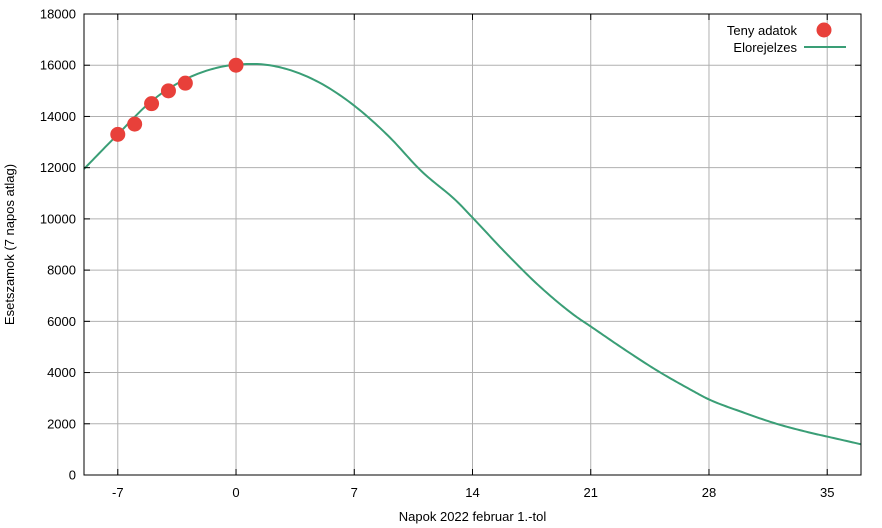 The image size is (882, 528). Describe the element at coordinates (827, 492) in the screenshot. I see `x-tick-label: 35` at that location.